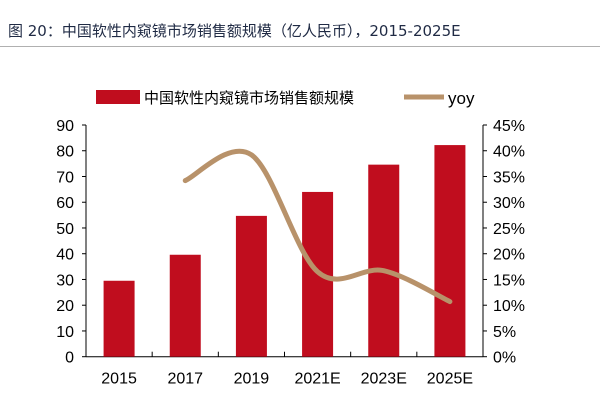  I want to click on right-tick-label: 5%, so click(504, 332).